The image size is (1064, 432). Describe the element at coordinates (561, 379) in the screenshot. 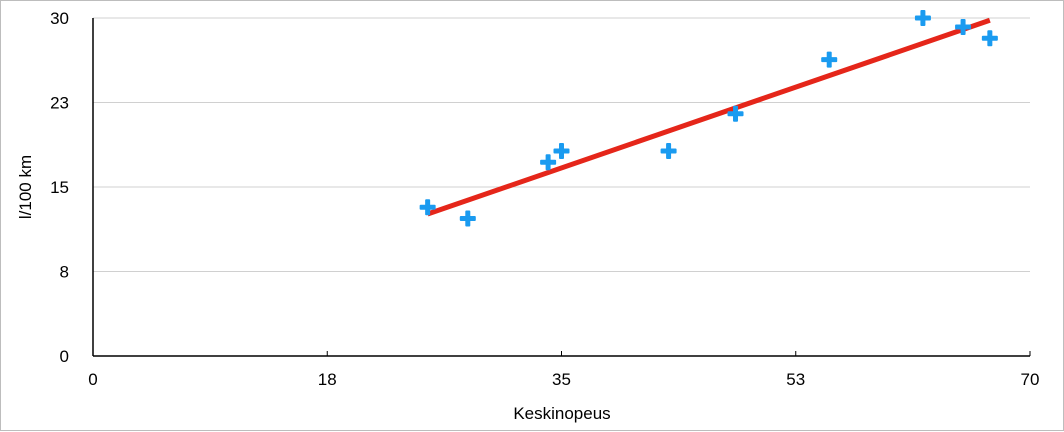

I see `x-tick-label: 35` at that location.